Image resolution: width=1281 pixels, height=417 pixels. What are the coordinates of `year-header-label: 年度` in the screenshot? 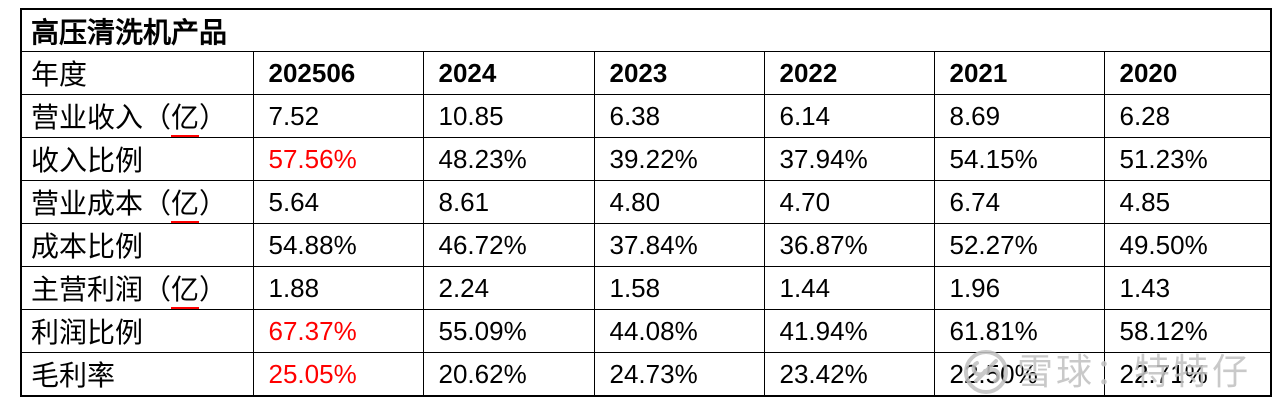 It's located at (137, 73).